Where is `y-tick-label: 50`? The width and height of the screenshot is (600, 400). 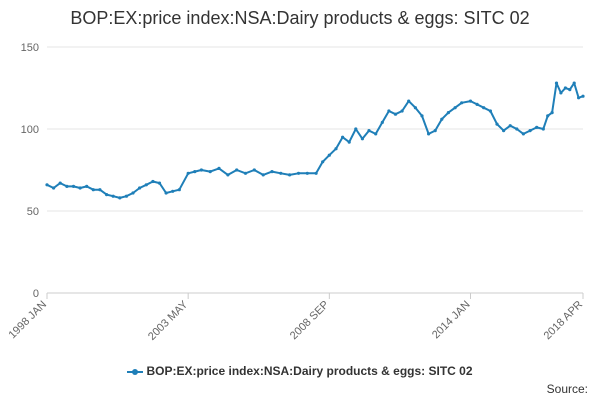 y-tick-label: 50 is located at coordinates (33, 212).